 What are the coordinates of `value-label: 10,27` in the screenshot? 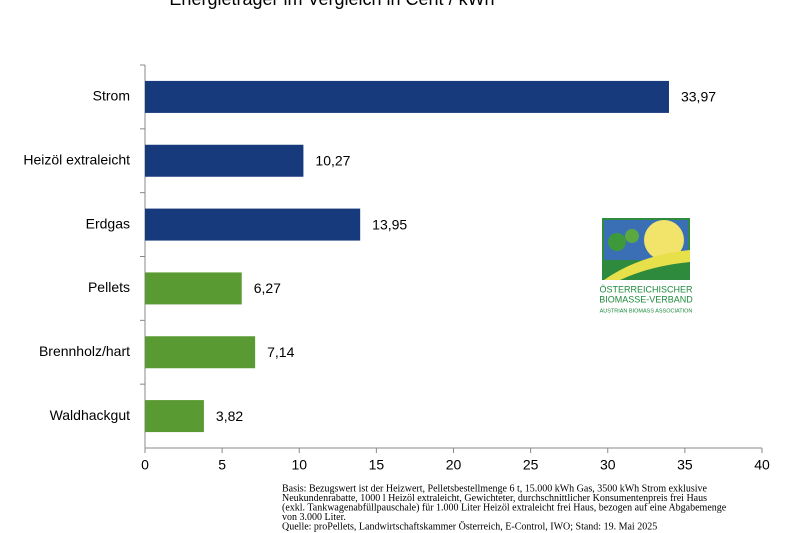 It's located at (332, 160).